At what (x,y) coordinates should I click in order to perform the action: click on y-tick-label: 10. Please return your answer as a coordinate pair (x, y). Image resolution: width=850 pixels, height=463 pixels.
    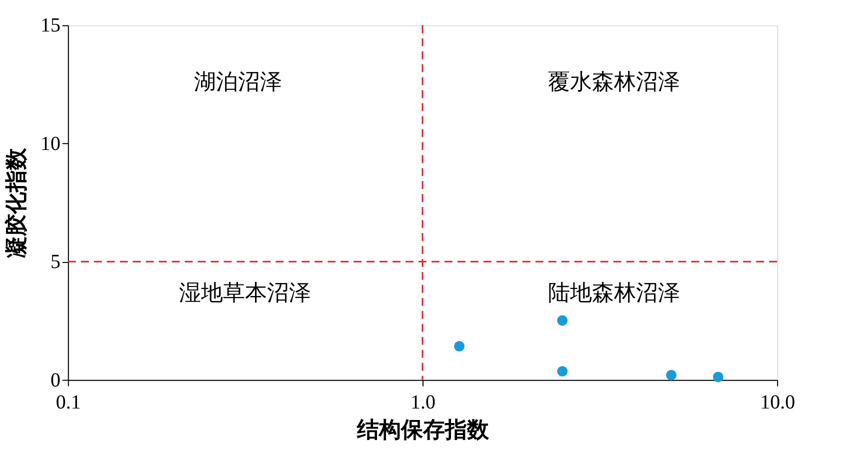
    Looking at the image, I should click on (50, 143).